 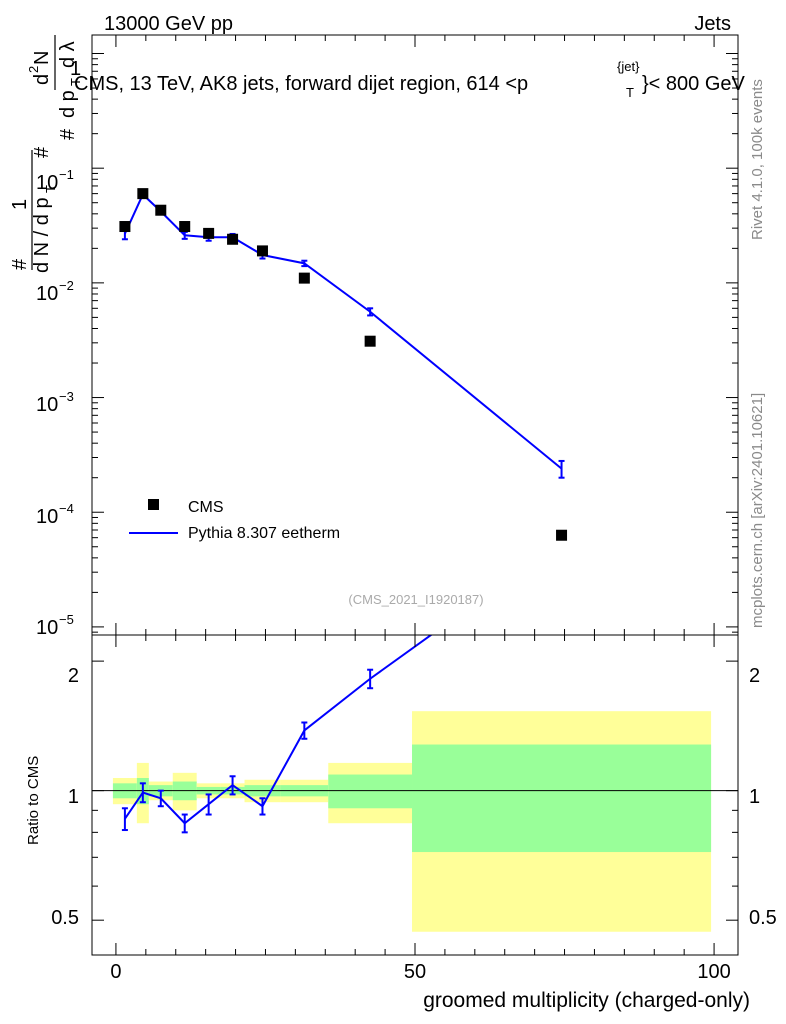 I want to click on rivet-version-label: Rivet 4.1.0, 100k events, so click(x=757, y=159).